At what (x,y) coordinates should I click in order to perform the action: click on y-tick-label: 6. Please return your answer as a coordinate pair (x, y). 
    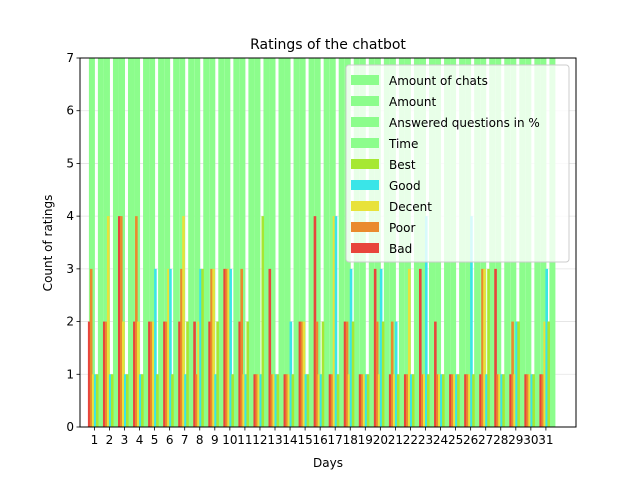
    Looking at the image, I should click on (70, 111).